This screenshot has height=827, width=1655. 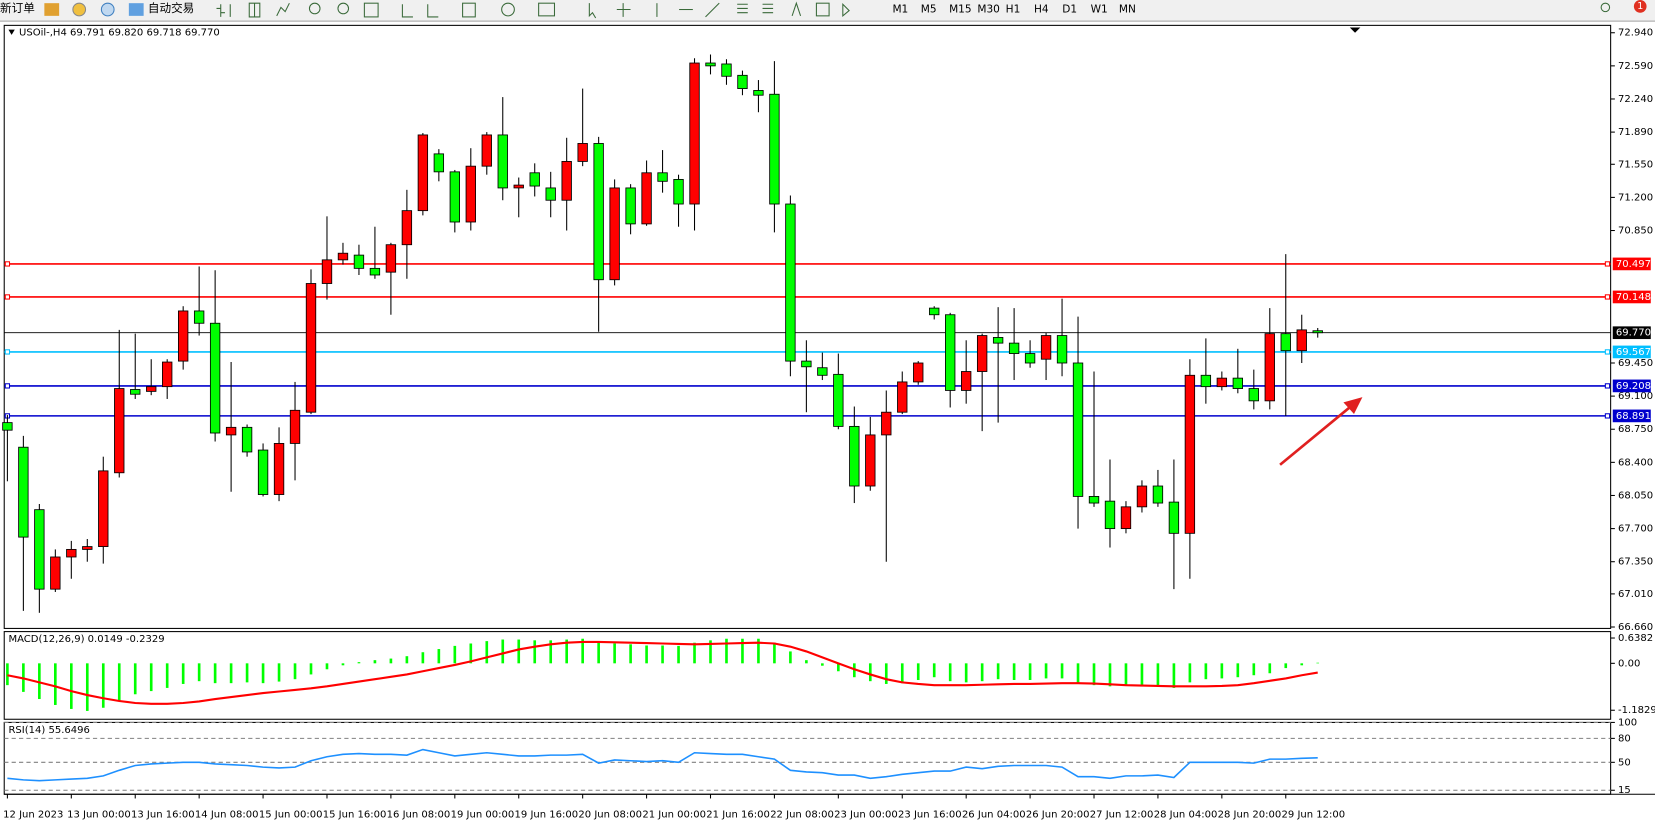 I want to click on arrow-shaft, so click(x=1316, y=435).